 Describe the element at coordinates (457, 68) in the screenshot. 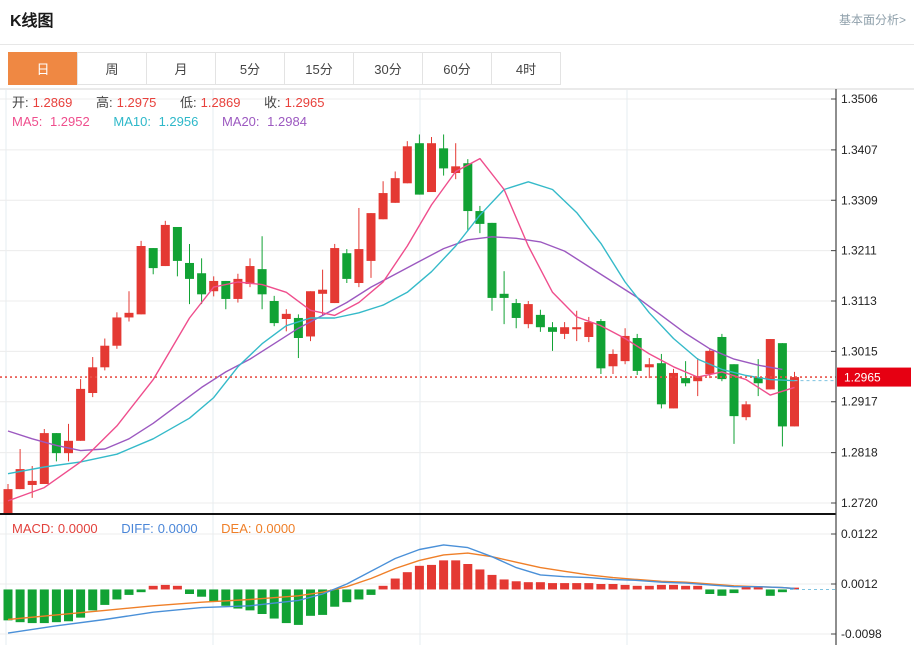

I see `tab-60min: 60分` at that location.